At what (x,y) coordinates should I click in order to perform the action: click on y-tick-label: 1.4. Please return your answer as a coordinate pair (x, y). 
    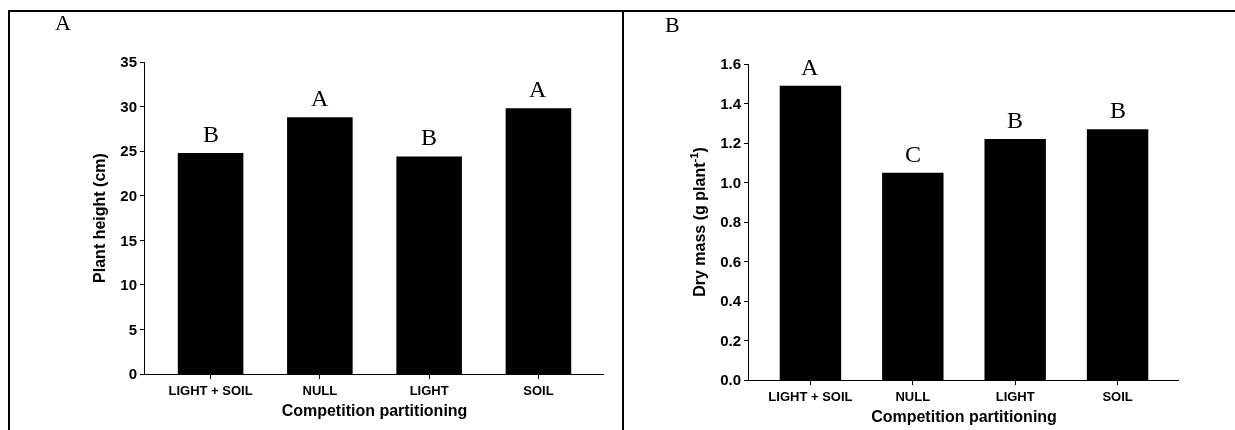
    Looking at the image, I should click on (731, 103).